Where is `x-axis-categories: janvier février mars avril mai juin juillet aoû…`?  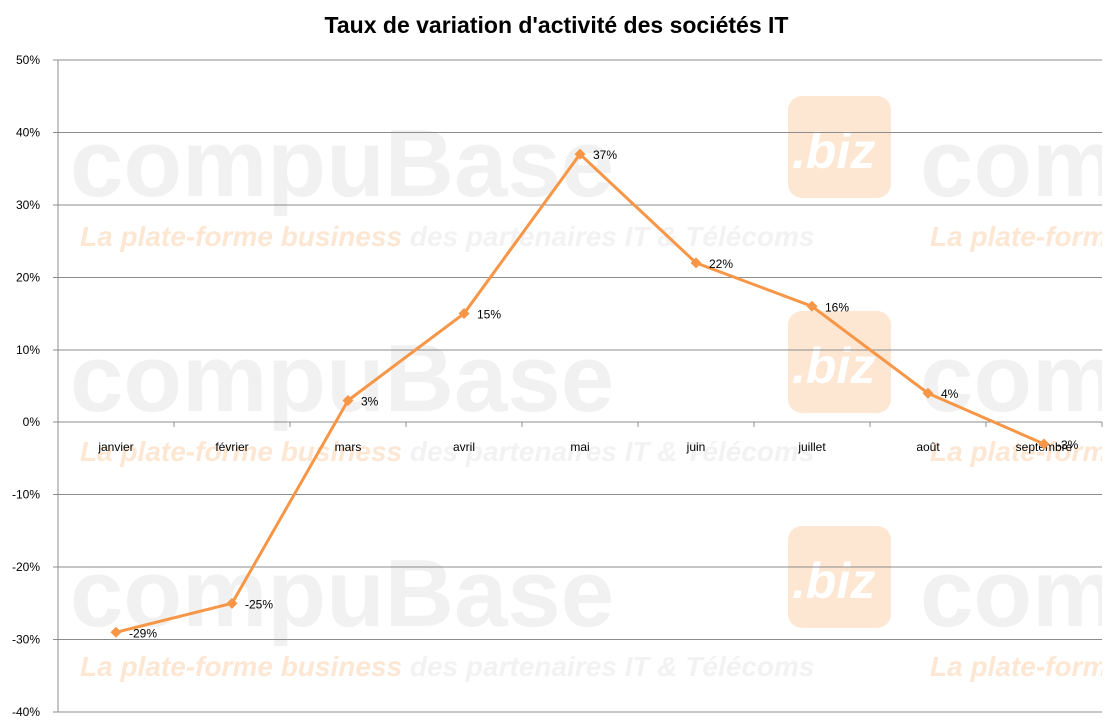 x-axis-categories: janvier février mars avril mai juin juillet aoû… is located at coordinates (584, 447).